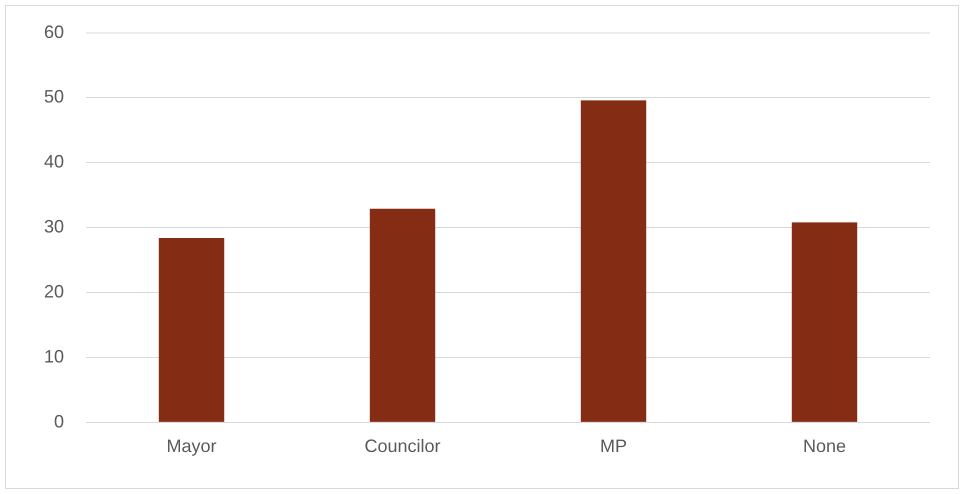 The height and width of the screenshot is (494, 964). Describe the element at coordinates (54, 292) in the screenshot. I see `y-tick-label: 20` at that location.